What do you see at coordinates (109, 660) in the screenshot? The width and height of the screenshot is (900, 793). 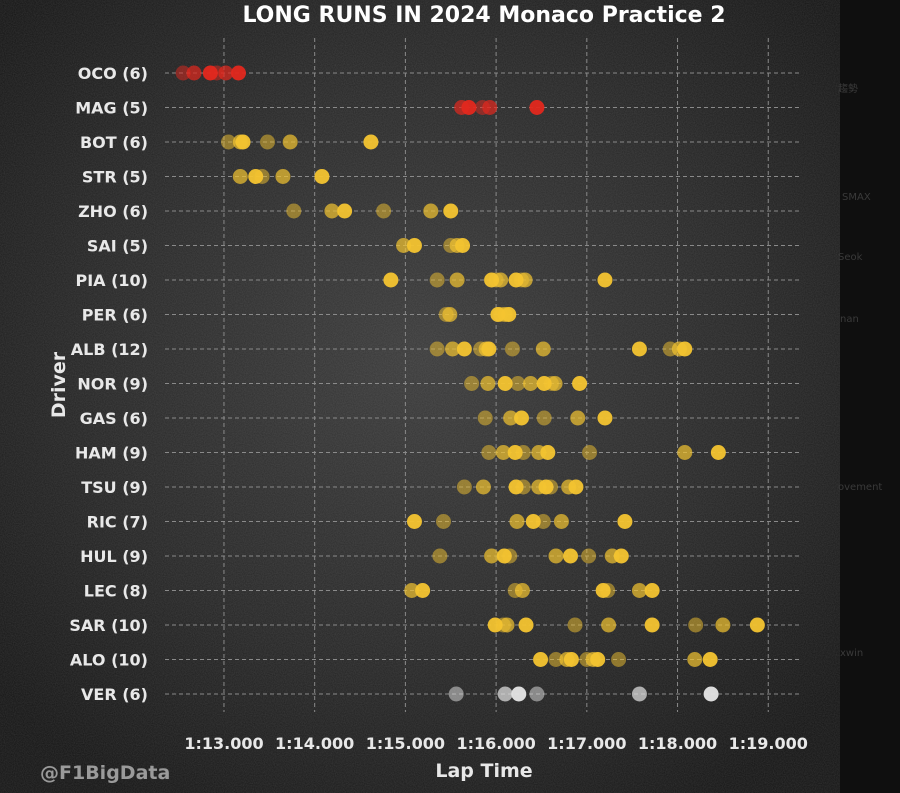 I see `driver-label: ALO (10)` at bounding box center [109, 660].